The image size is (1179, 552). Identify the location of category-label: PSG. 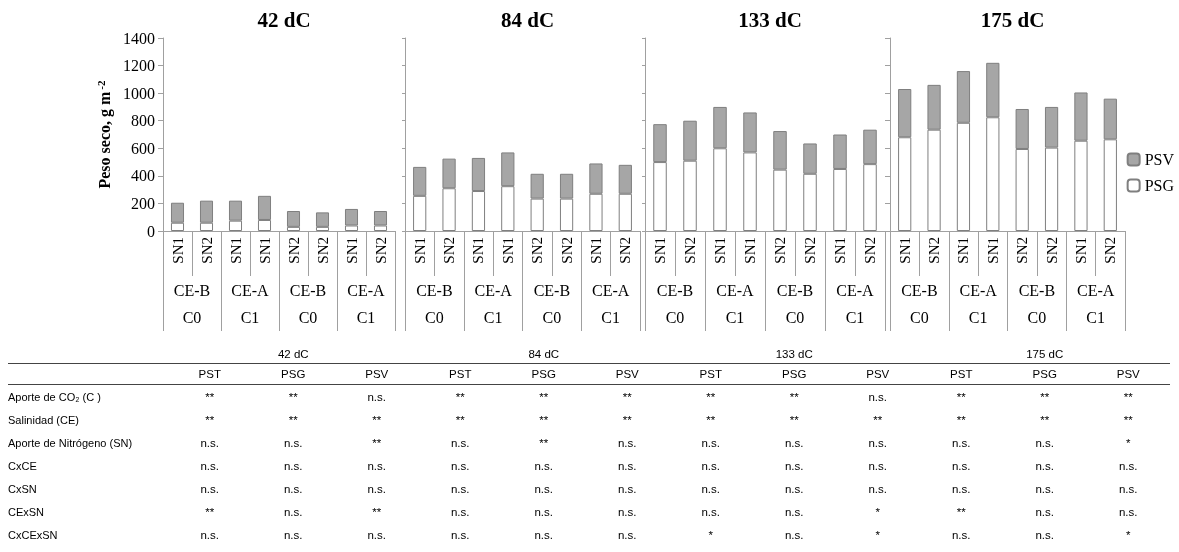
(1044, 374).